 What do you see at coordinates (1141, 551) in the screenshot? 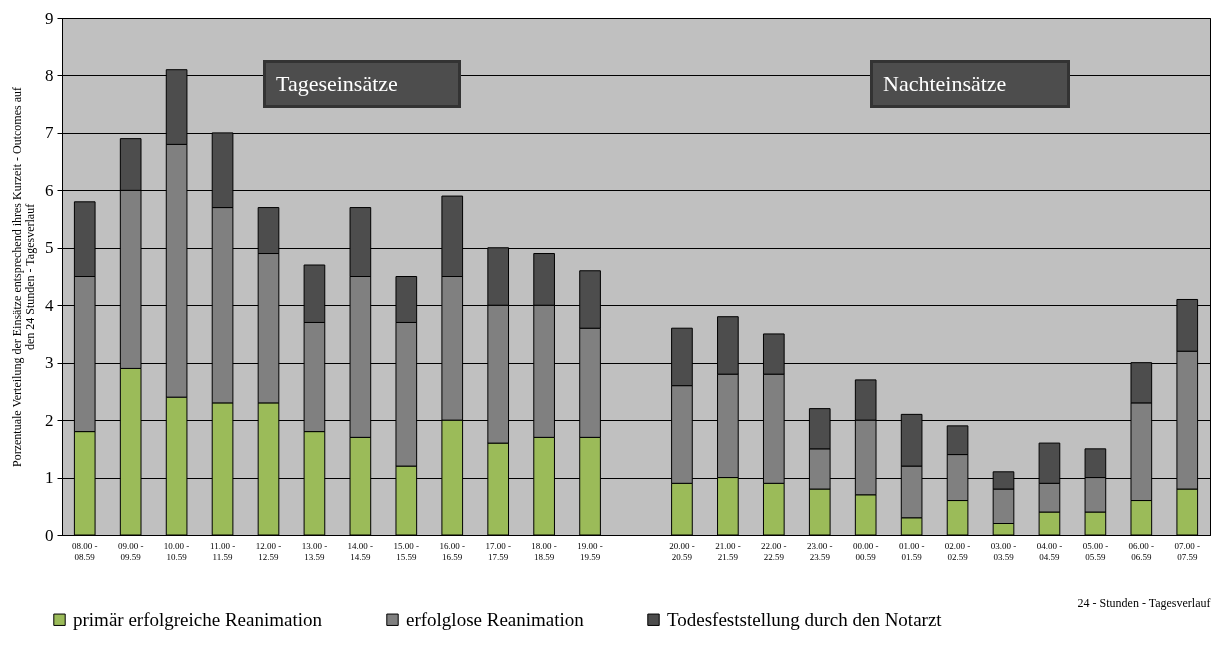
I see `x-tick-label: 06.00 - 06.59` at bounding box center [1141, 551].